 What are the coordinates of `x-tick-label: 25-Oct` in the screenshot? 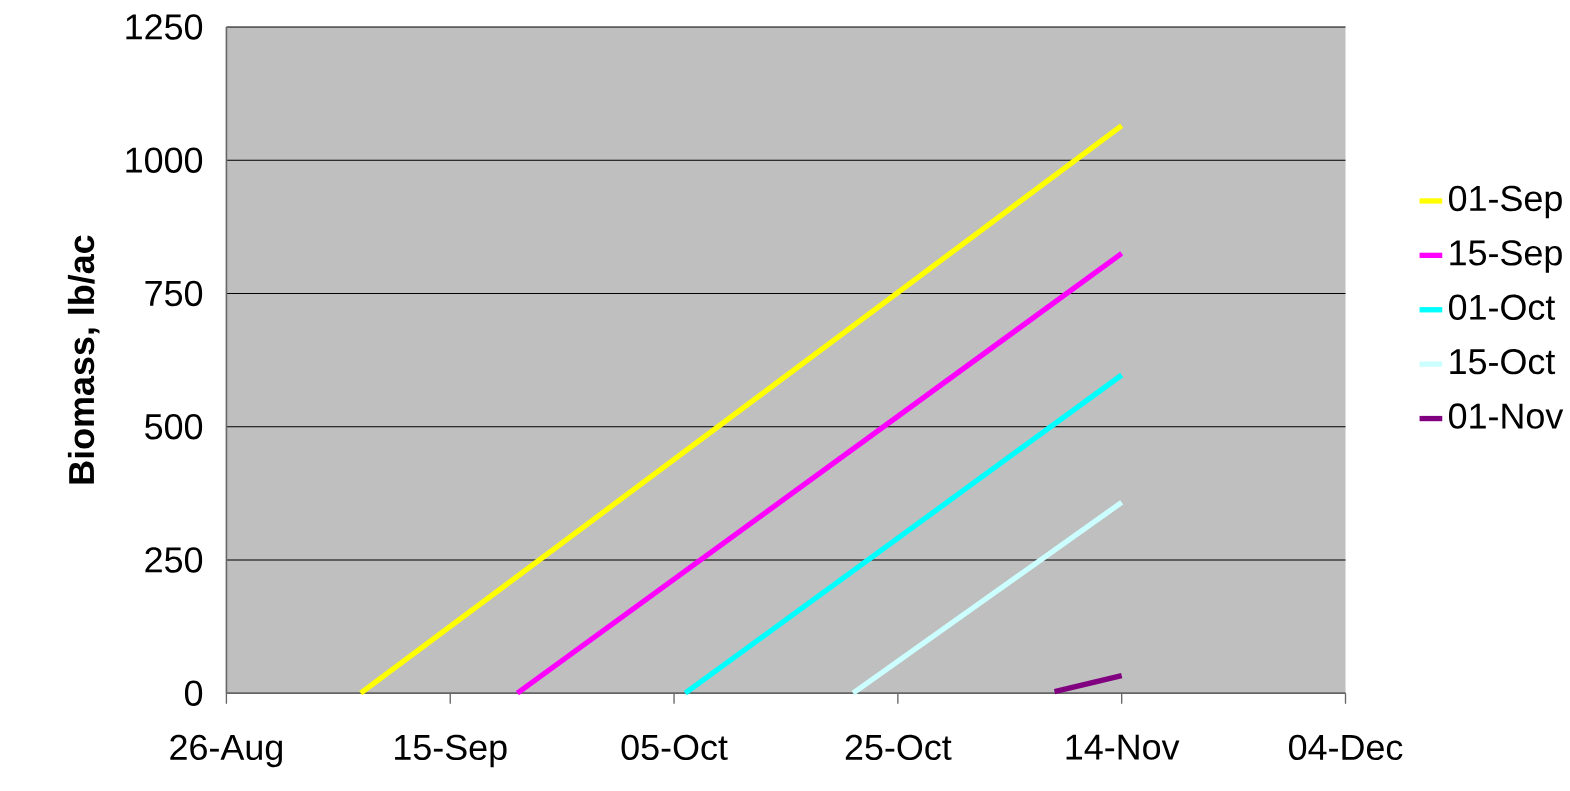 It's located at (898, 747).